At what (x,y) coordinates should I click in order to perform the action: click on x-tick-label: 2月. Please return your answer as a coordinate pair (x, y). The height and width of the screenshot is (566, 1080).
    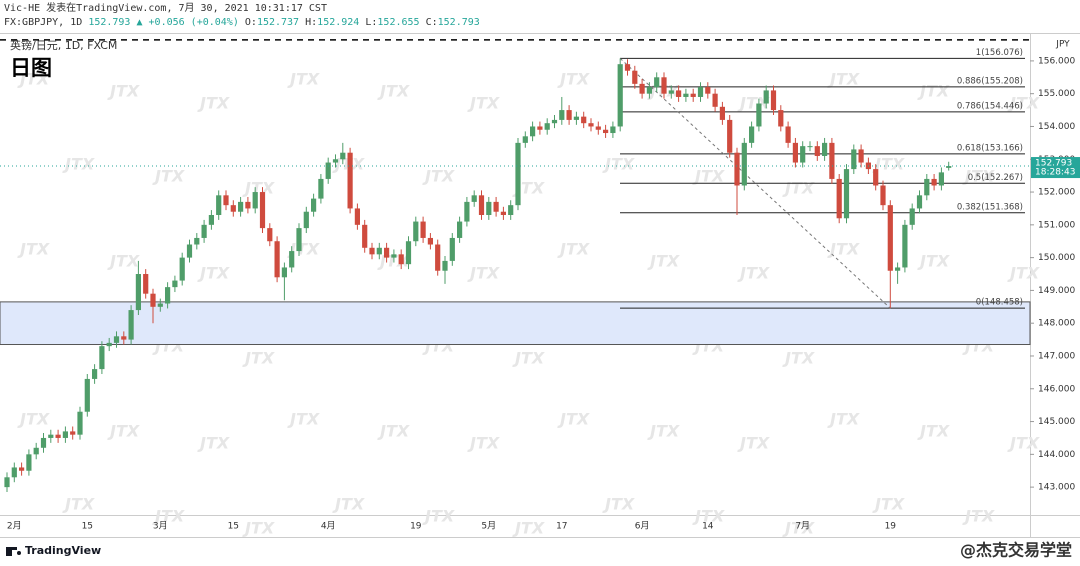
    Looking at the image, I should click on (14, 526).